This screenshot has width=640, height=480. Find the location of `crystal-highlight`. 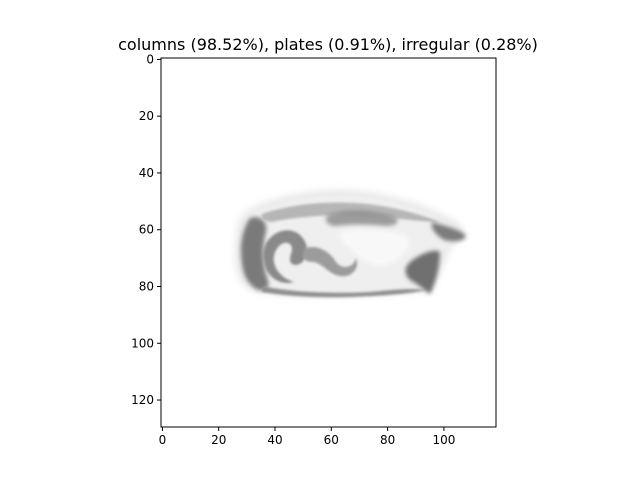

crystal-highlight is located at coordinates (374, 247).